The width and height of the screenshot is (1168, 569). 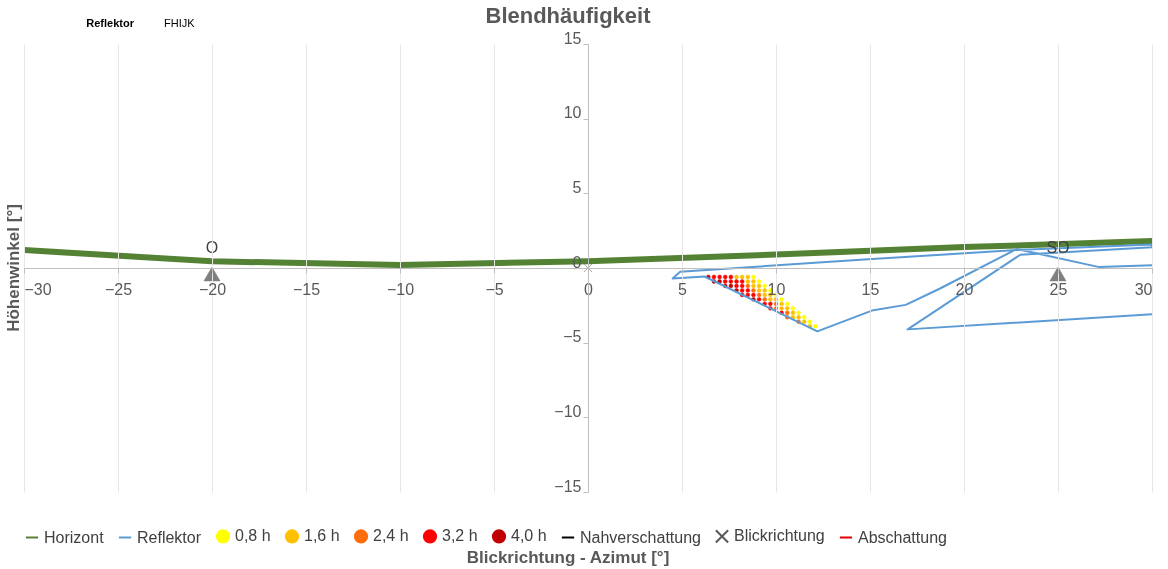 I want to click on y-tick-label: 5, so click(x=577, y=187).